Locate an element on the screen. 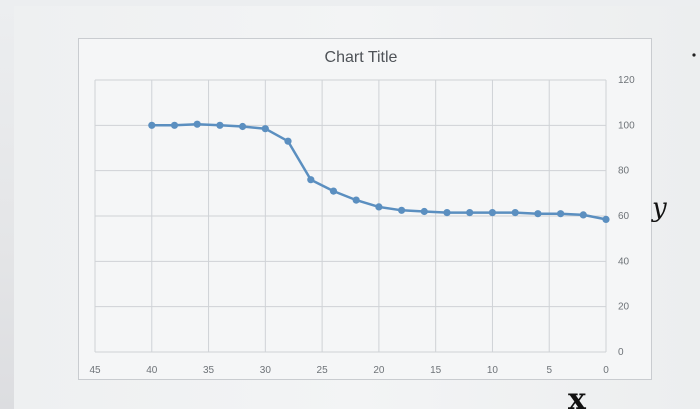 The height and width of the screenshot is (409, 700). x-tick-label: 10 is located at coordinates (493, 370).